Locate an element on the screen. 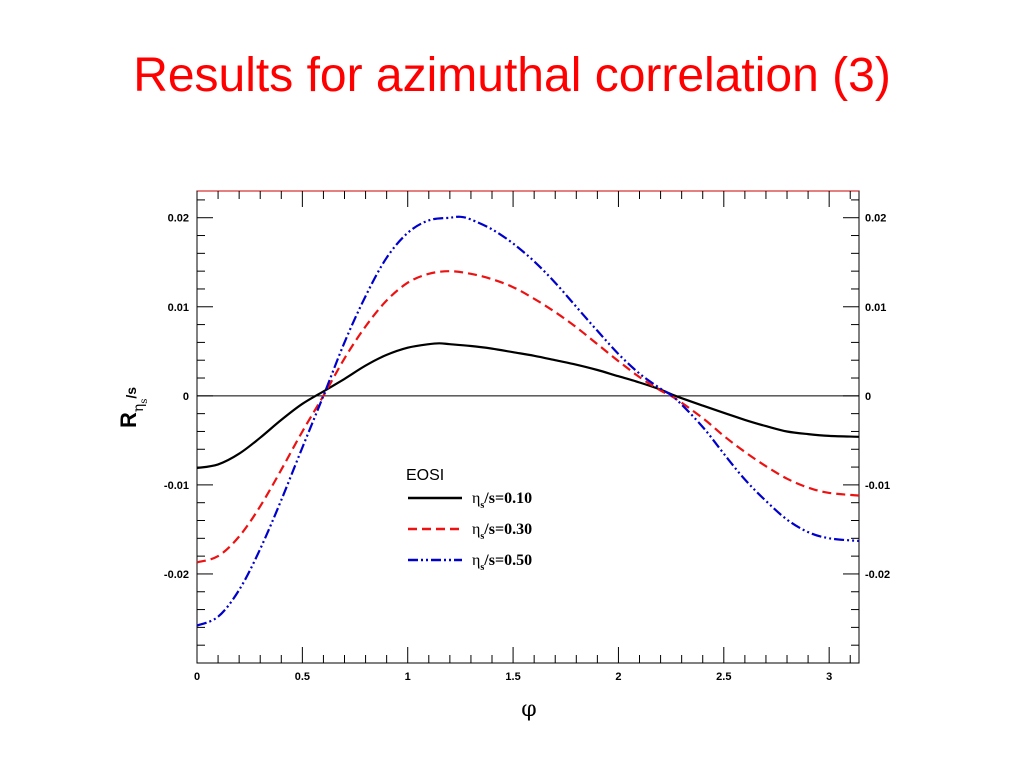 The height and width of the screenshot is (768, 1024). y-tick-label-right: 0.02 is located at coordinates (875, 219).